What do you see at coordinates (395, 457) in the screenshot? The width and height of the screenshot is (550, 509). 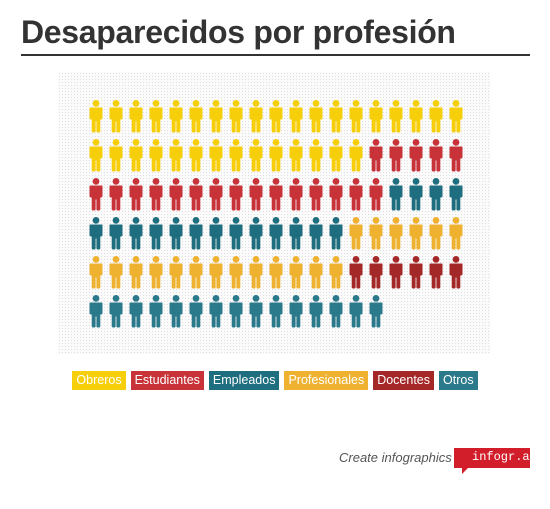 I see `create-infographics-link: Create infographics` at bounding box center [395, 457].